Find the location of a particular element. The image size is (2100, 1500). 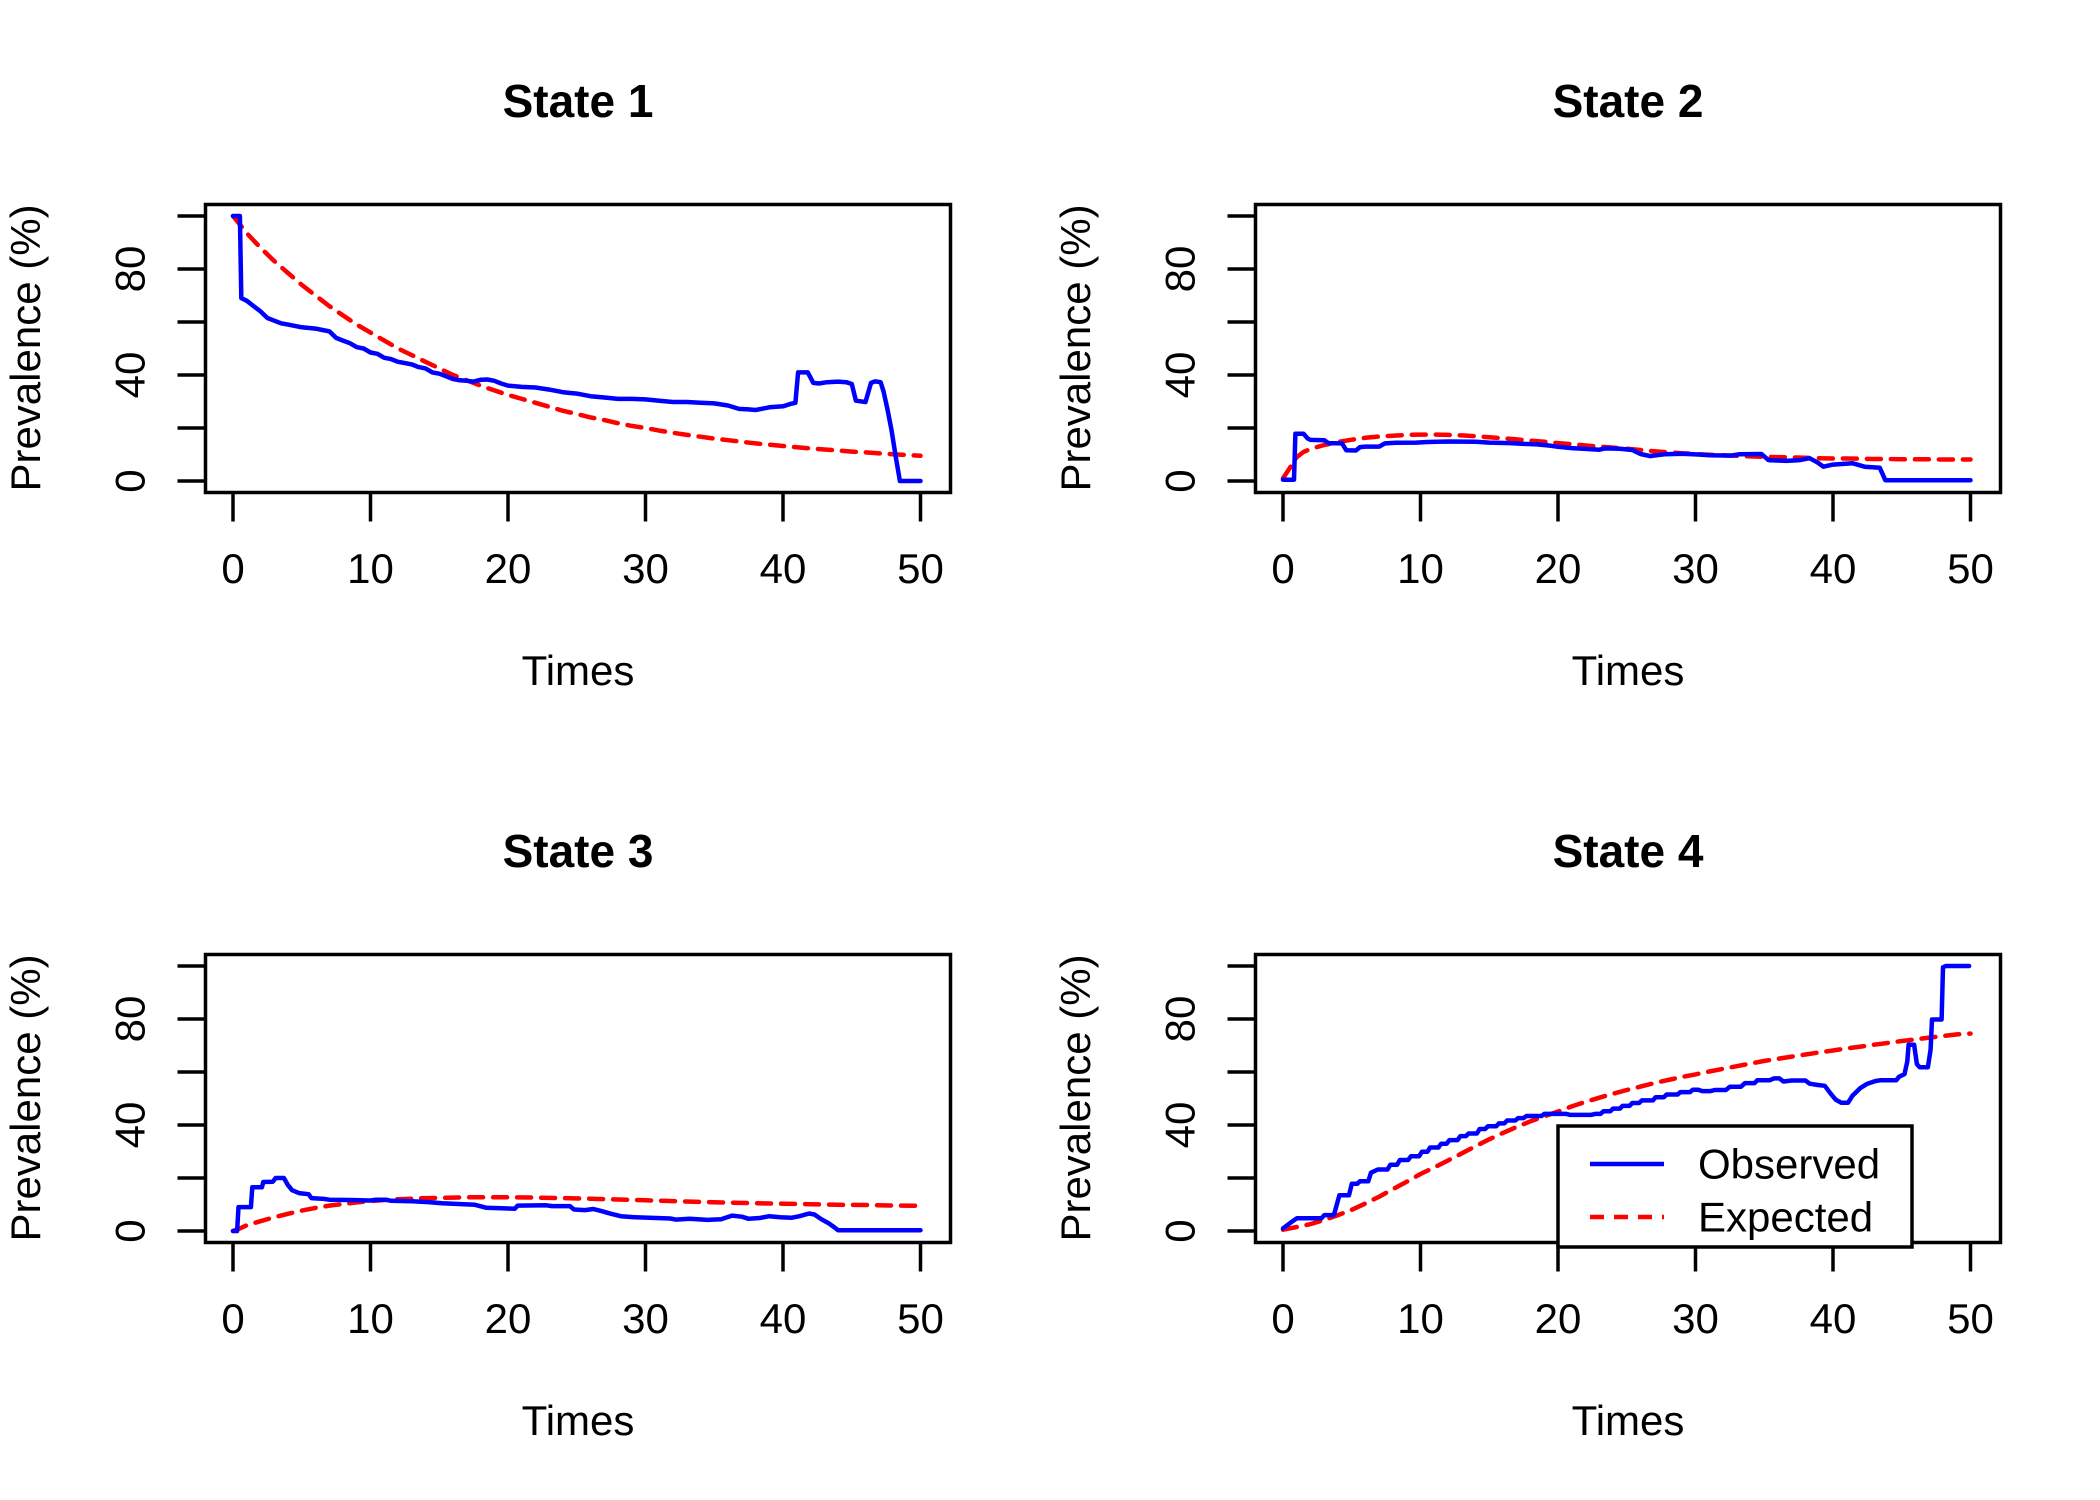

panel-title: State 2 is located at coordinates (1628, 101).